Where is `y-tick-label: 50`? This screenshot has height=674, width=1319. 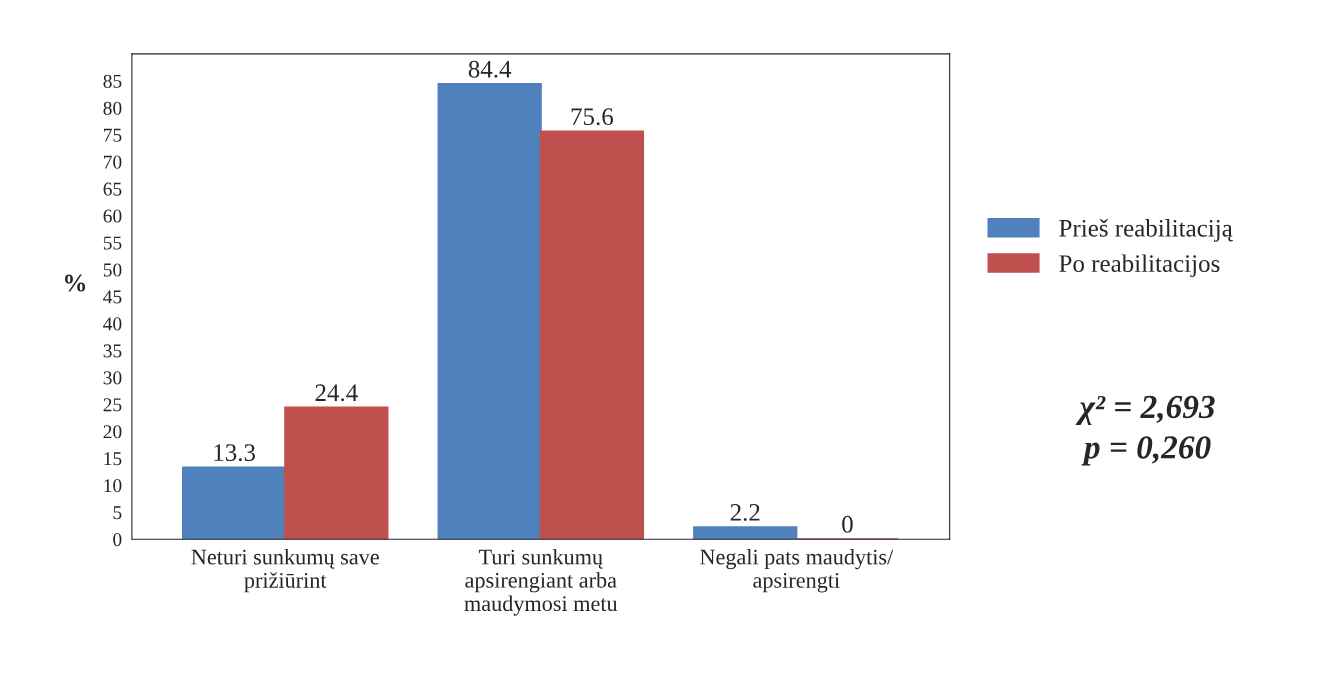 y-tick-label: 50 is located at coordinates (112, 270).